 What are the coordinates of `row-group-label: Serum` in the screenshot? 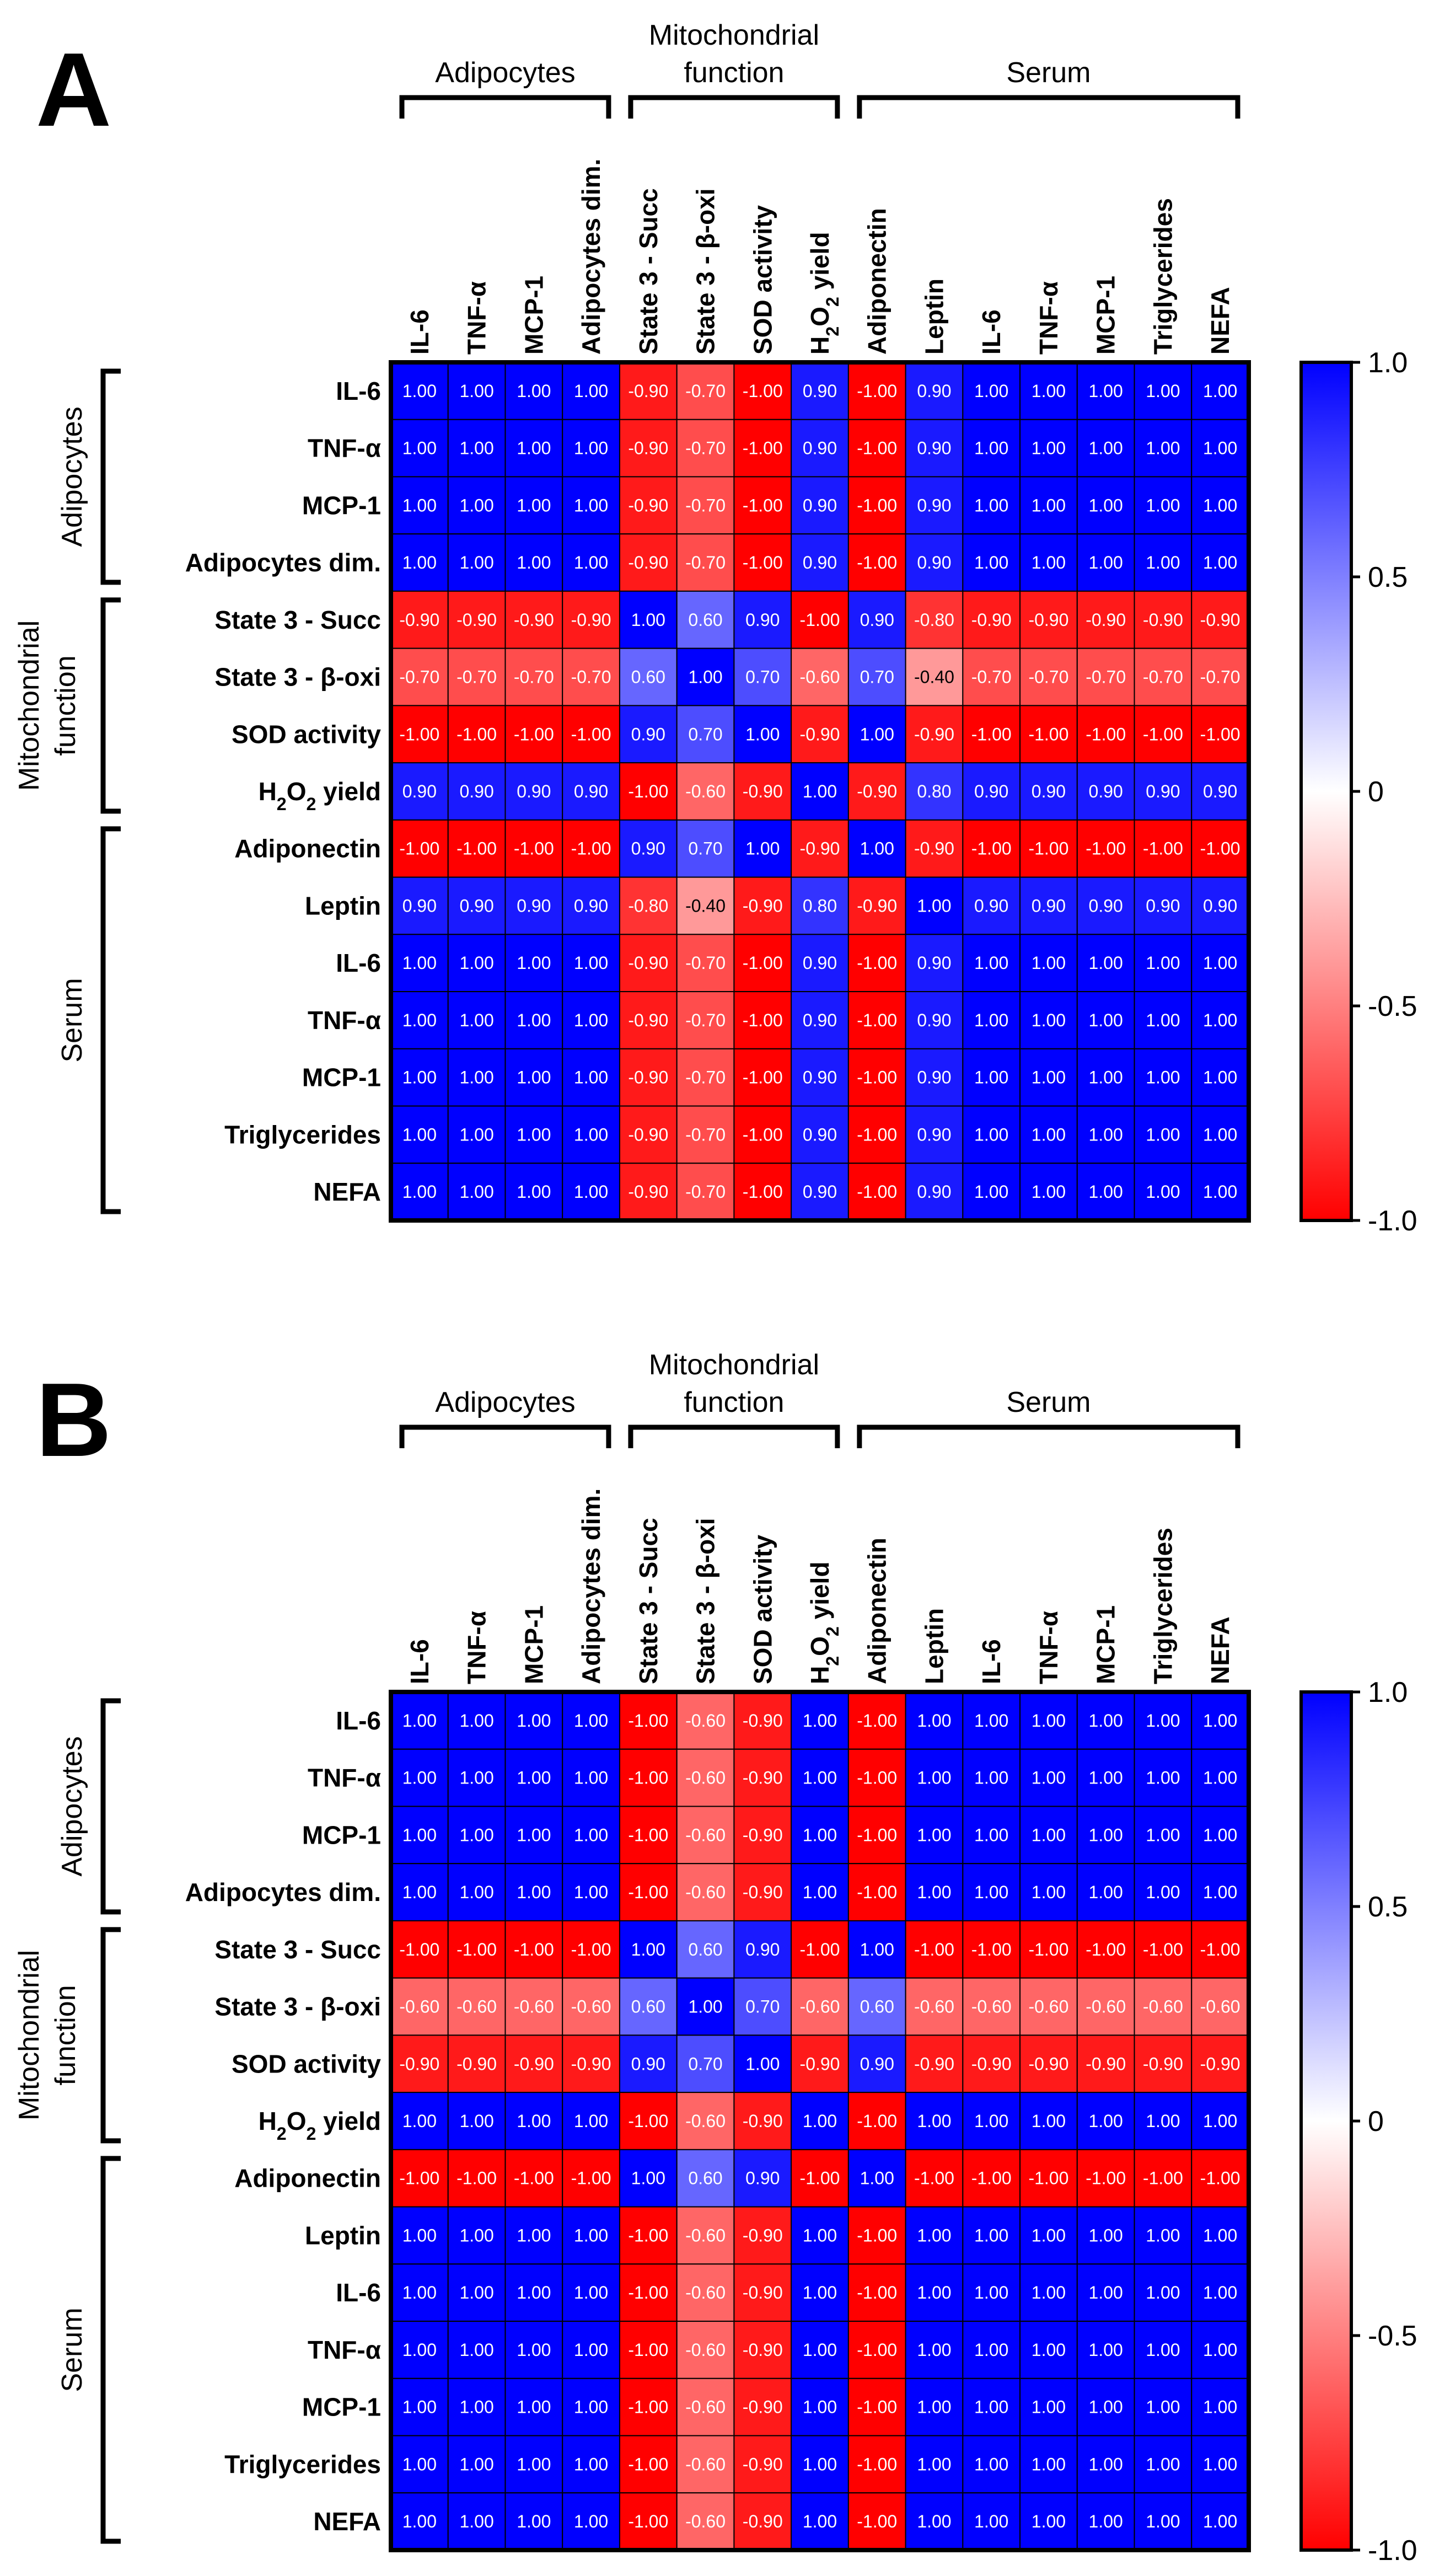 It's located at (72, 2349).